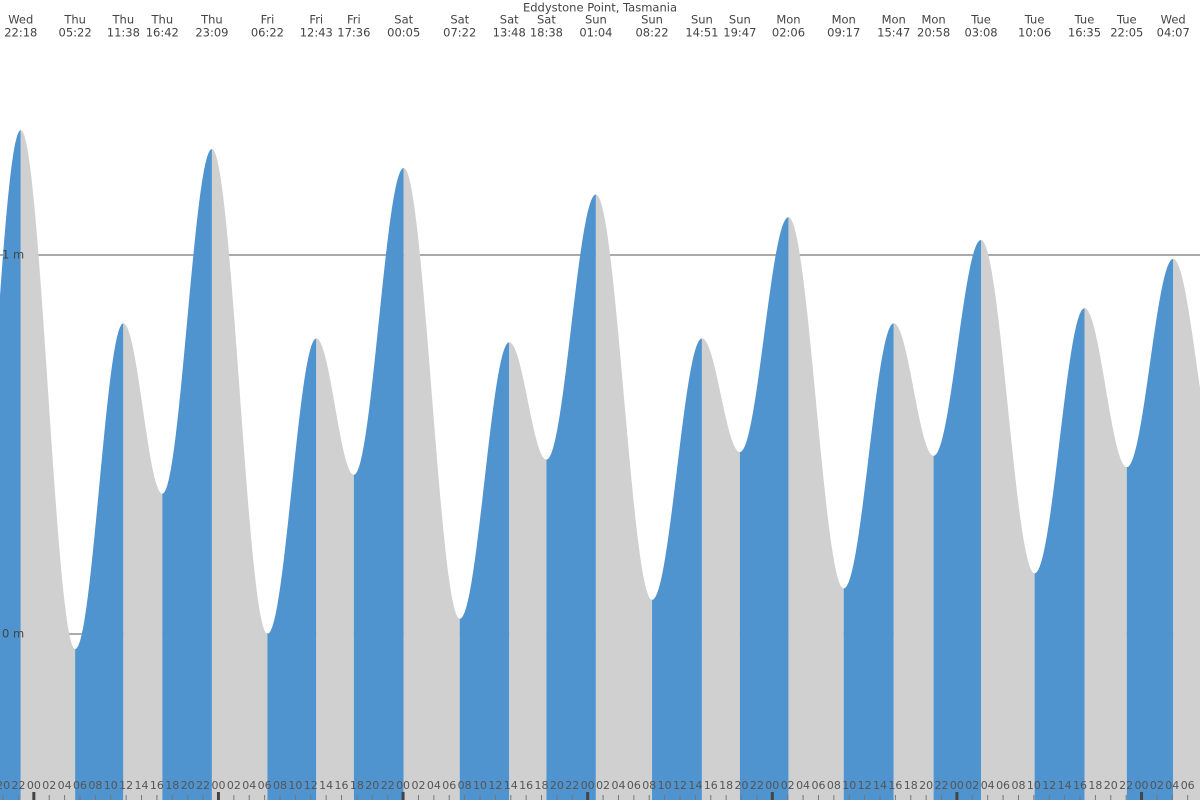 The height and width of the screenshot is (800, 1200). What do you see at coordinates (595, 33) in the screenshot?
I see `extreme-time: 01:04` at bounding box center [595, 33].